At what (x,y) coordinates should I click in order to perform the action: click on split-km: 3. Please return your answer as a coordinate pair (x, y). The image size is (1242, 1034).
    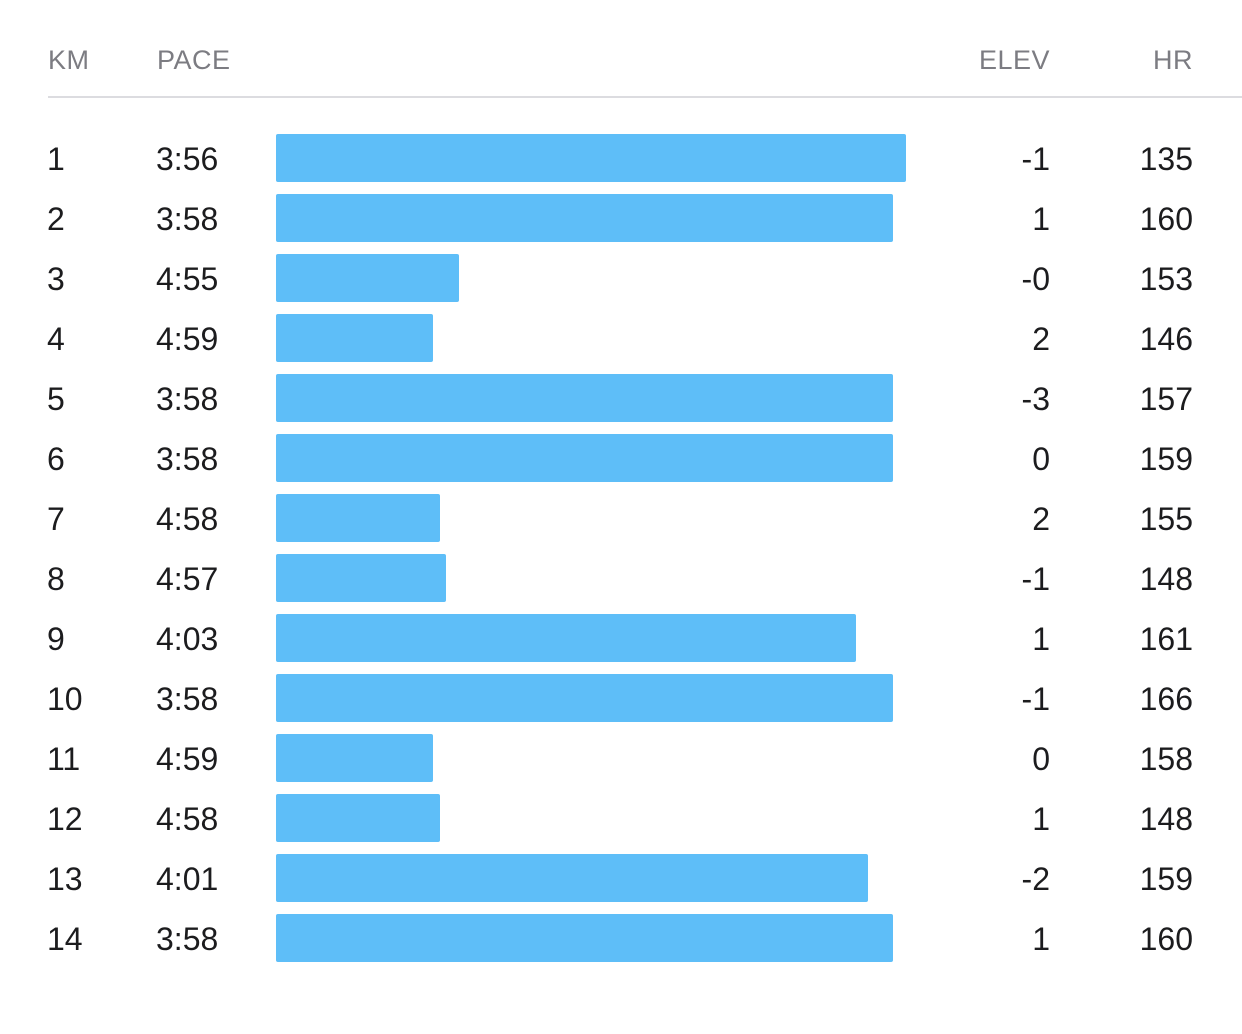
    Looking at the image, I should click on (56, 279).